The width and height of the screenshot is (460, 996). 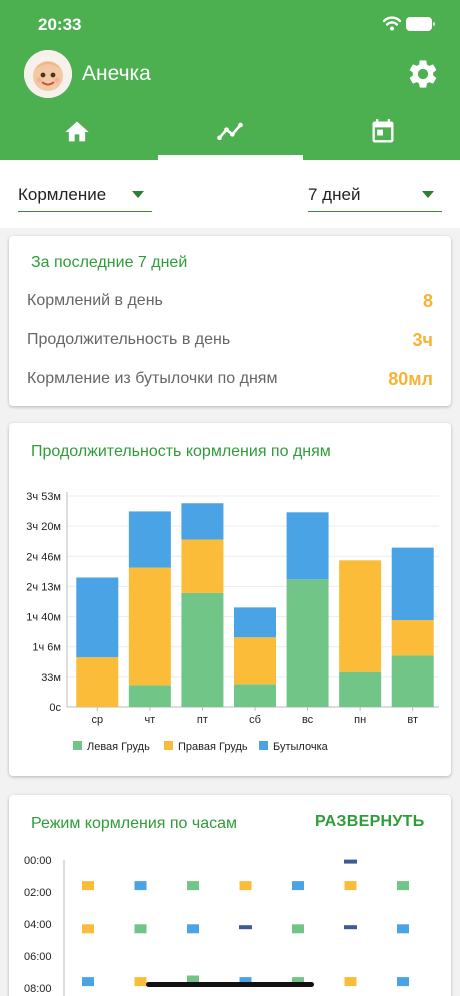 I want to click on home-indicator, so click(x=230, y=984).